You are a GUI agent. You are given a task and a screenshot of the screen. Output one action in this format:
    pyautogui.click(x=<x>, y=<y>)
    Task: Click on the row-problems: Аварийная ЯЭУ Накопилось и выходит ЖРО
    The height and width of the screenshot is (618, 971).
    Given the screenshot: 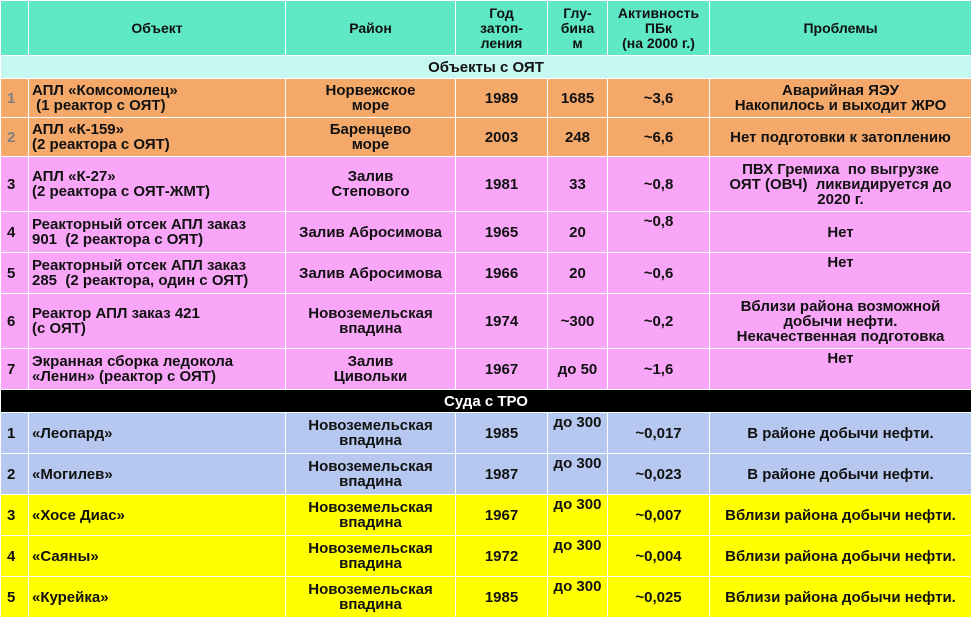 What is the action you would take?
    pyautogui.click(x=840, y=98)
    